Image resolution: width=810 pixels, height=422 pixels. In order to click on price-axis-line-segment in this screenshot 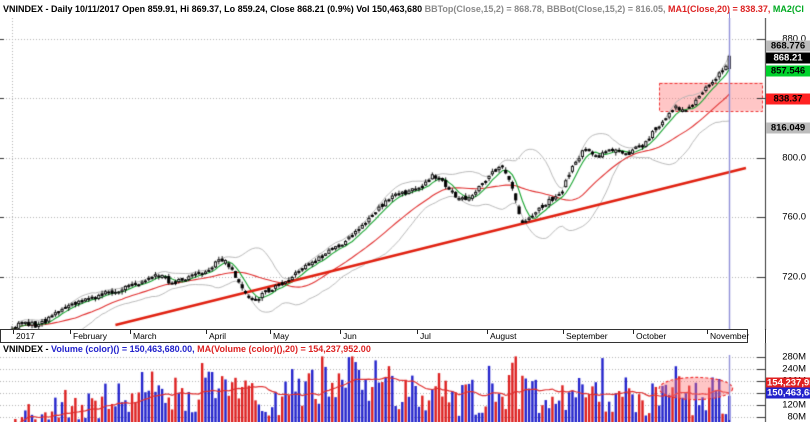, I will do `click(765, 336)`.